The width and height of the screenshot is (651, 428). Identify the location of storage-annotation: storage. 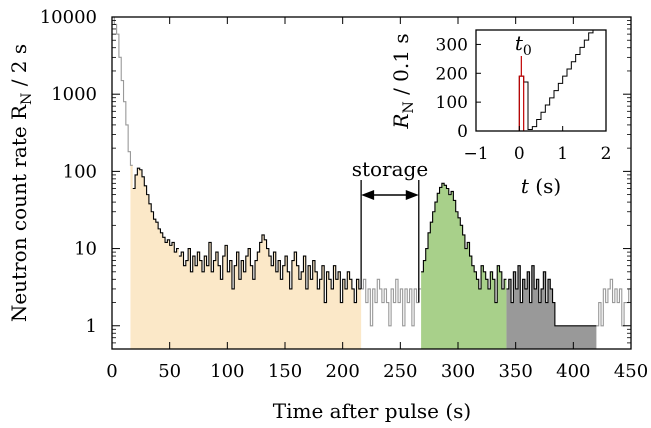
(390, 230).